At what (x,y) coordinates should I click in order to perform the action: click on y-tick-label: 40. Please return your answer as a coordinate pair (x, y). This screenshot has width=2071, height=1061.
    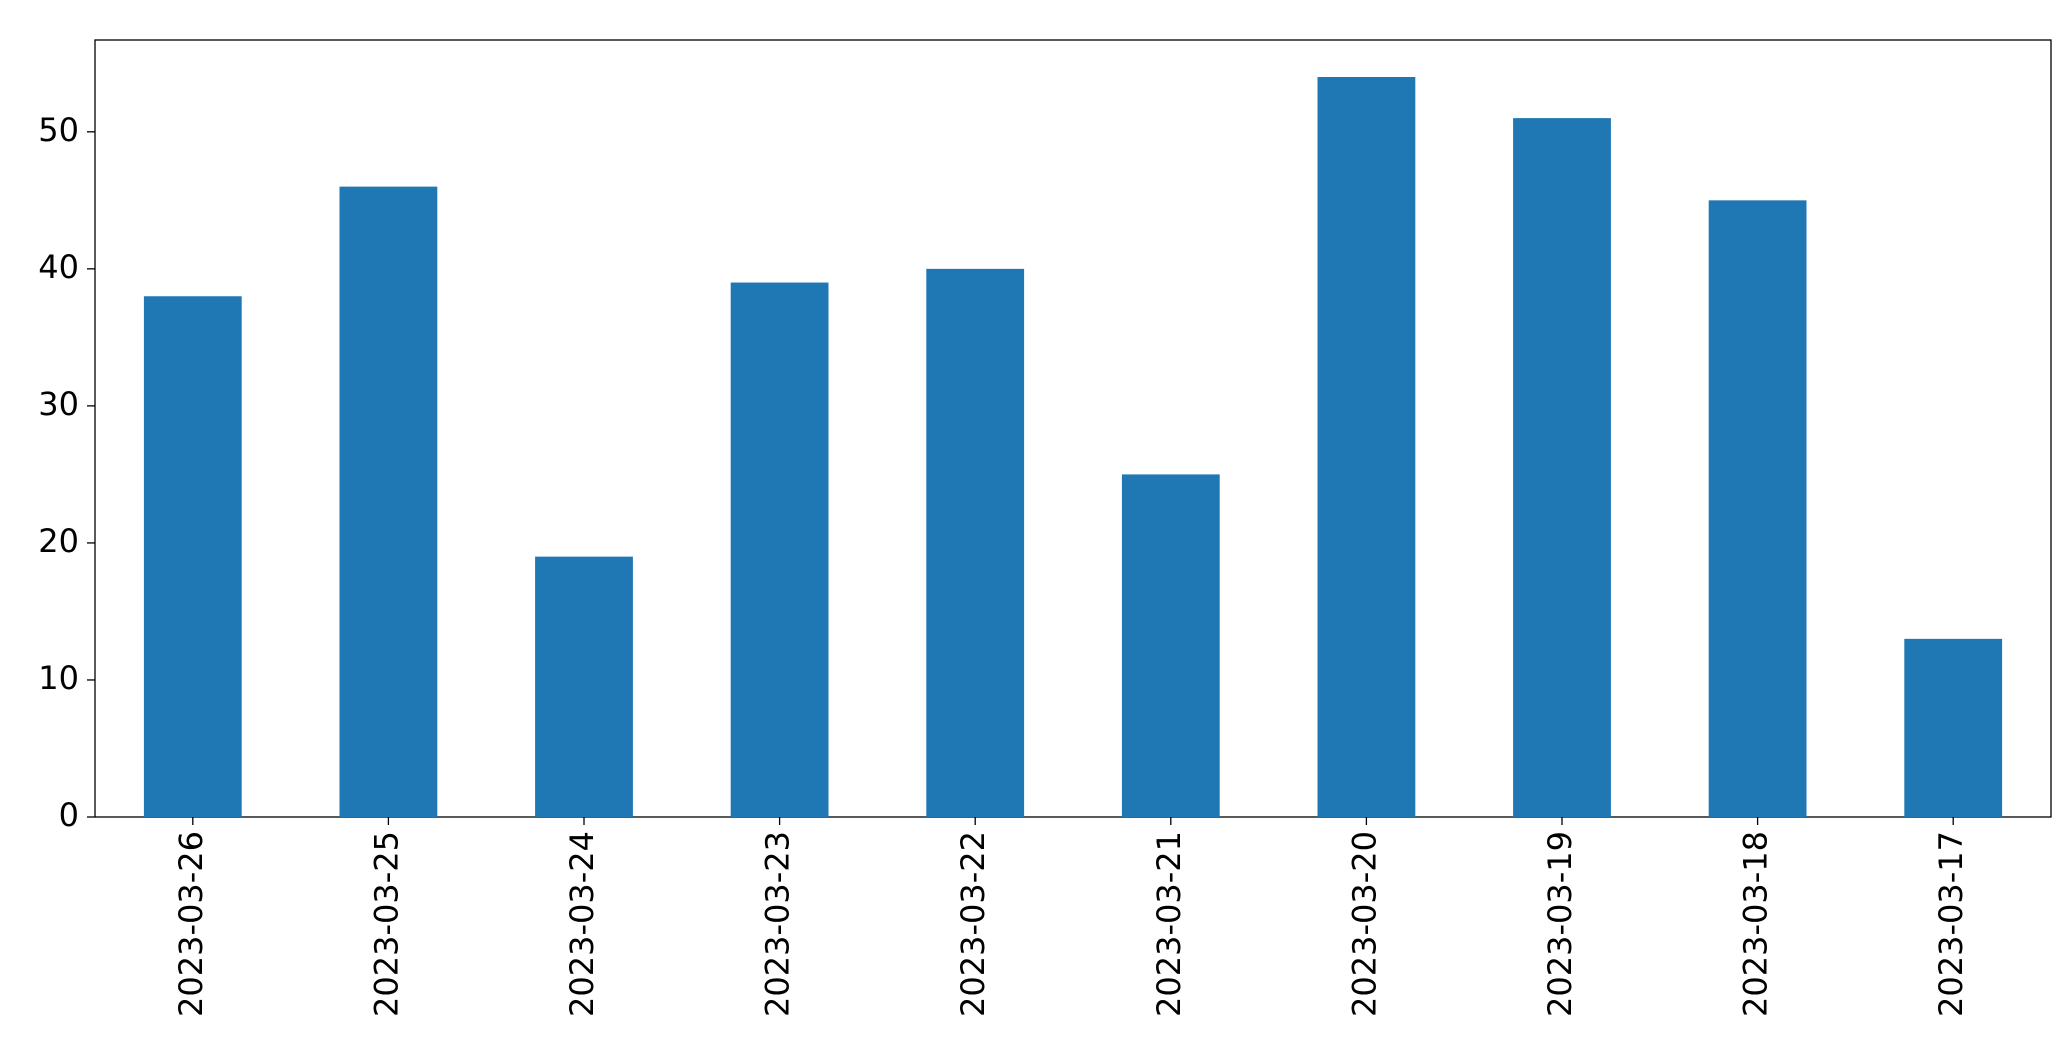
    Looking at the image, I should click on (58, 267).